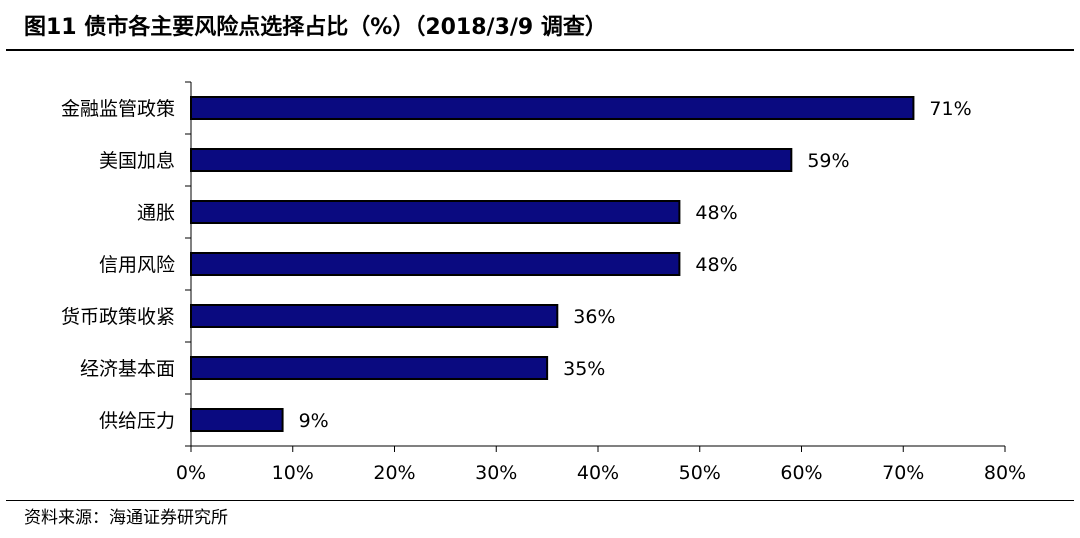 The width and height of the screenshot is (1080, 538). Describe the element at coordinates (293, 473) in the screenshot. I see `x-tick-label: 10%` at that location.